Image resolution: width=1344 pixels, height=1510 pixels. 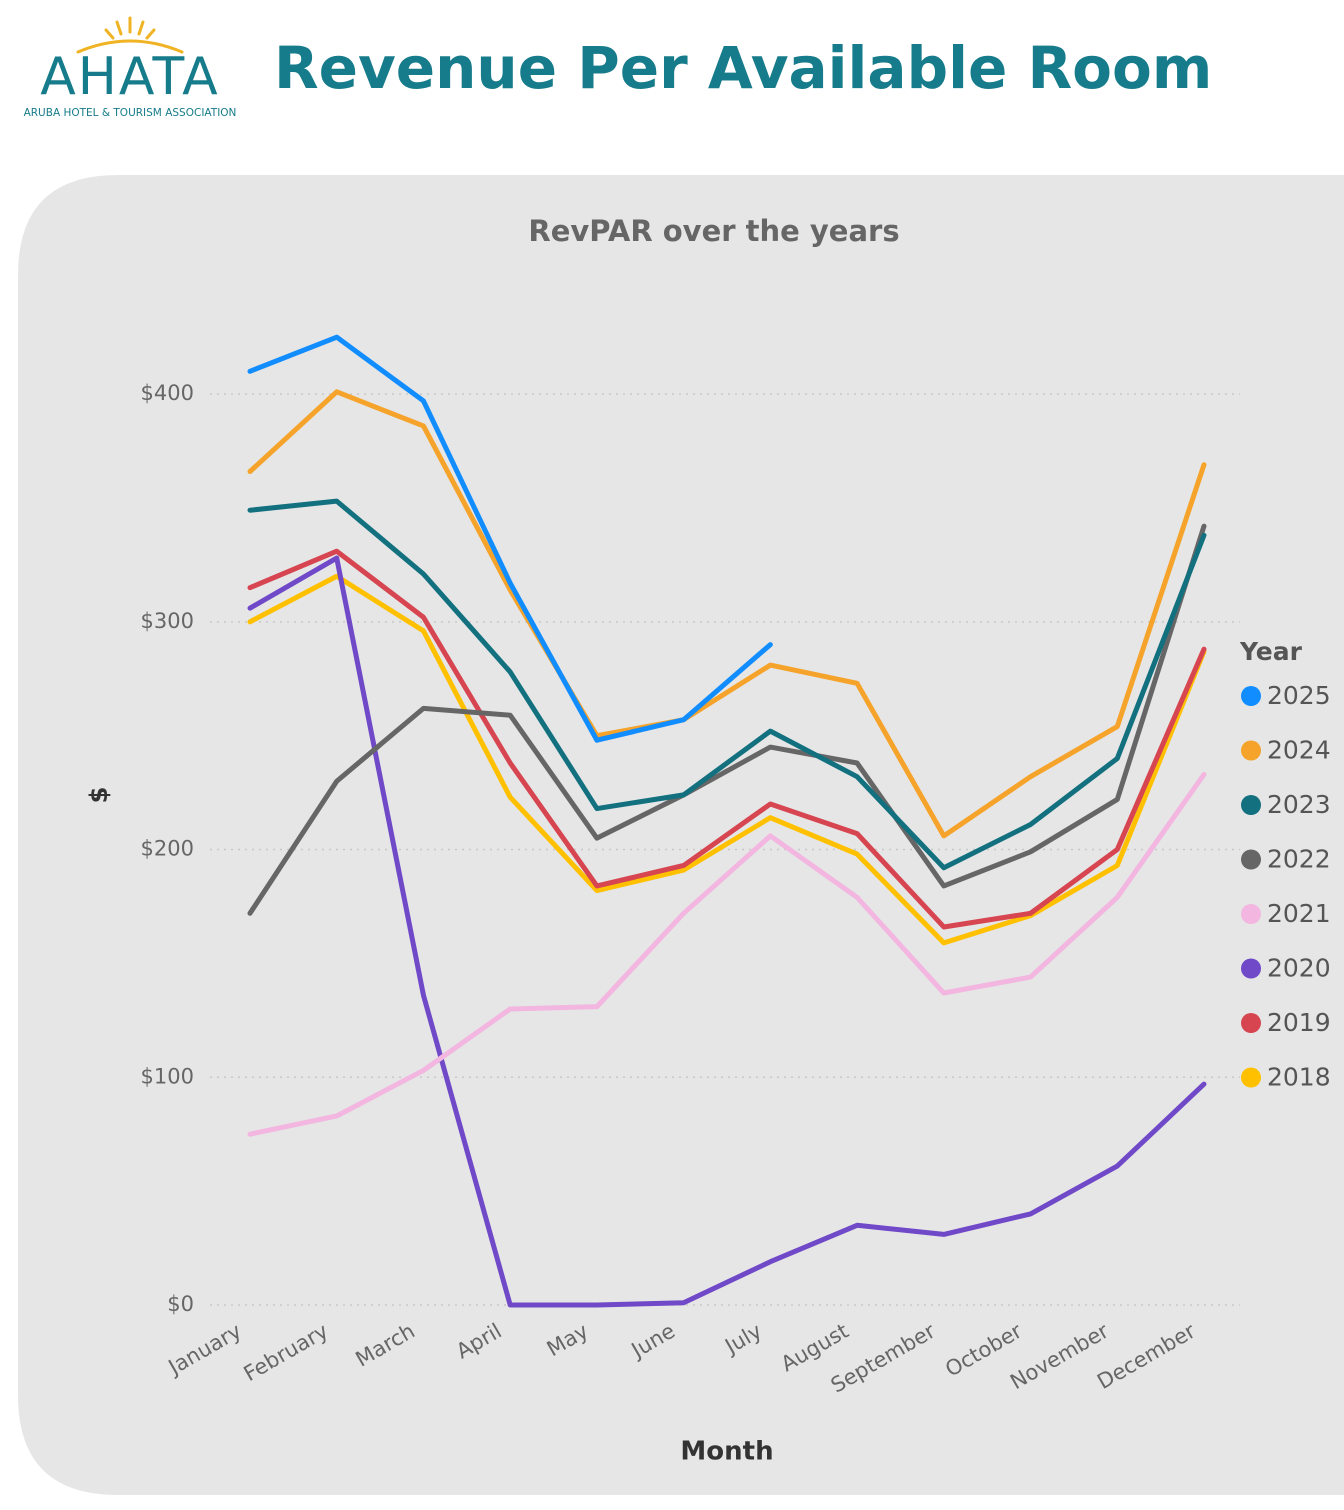 What do you see at coordinates (1299, 859) in the screenshot?
I see `legend-text: 2022` at bounding box center [1299, 859].